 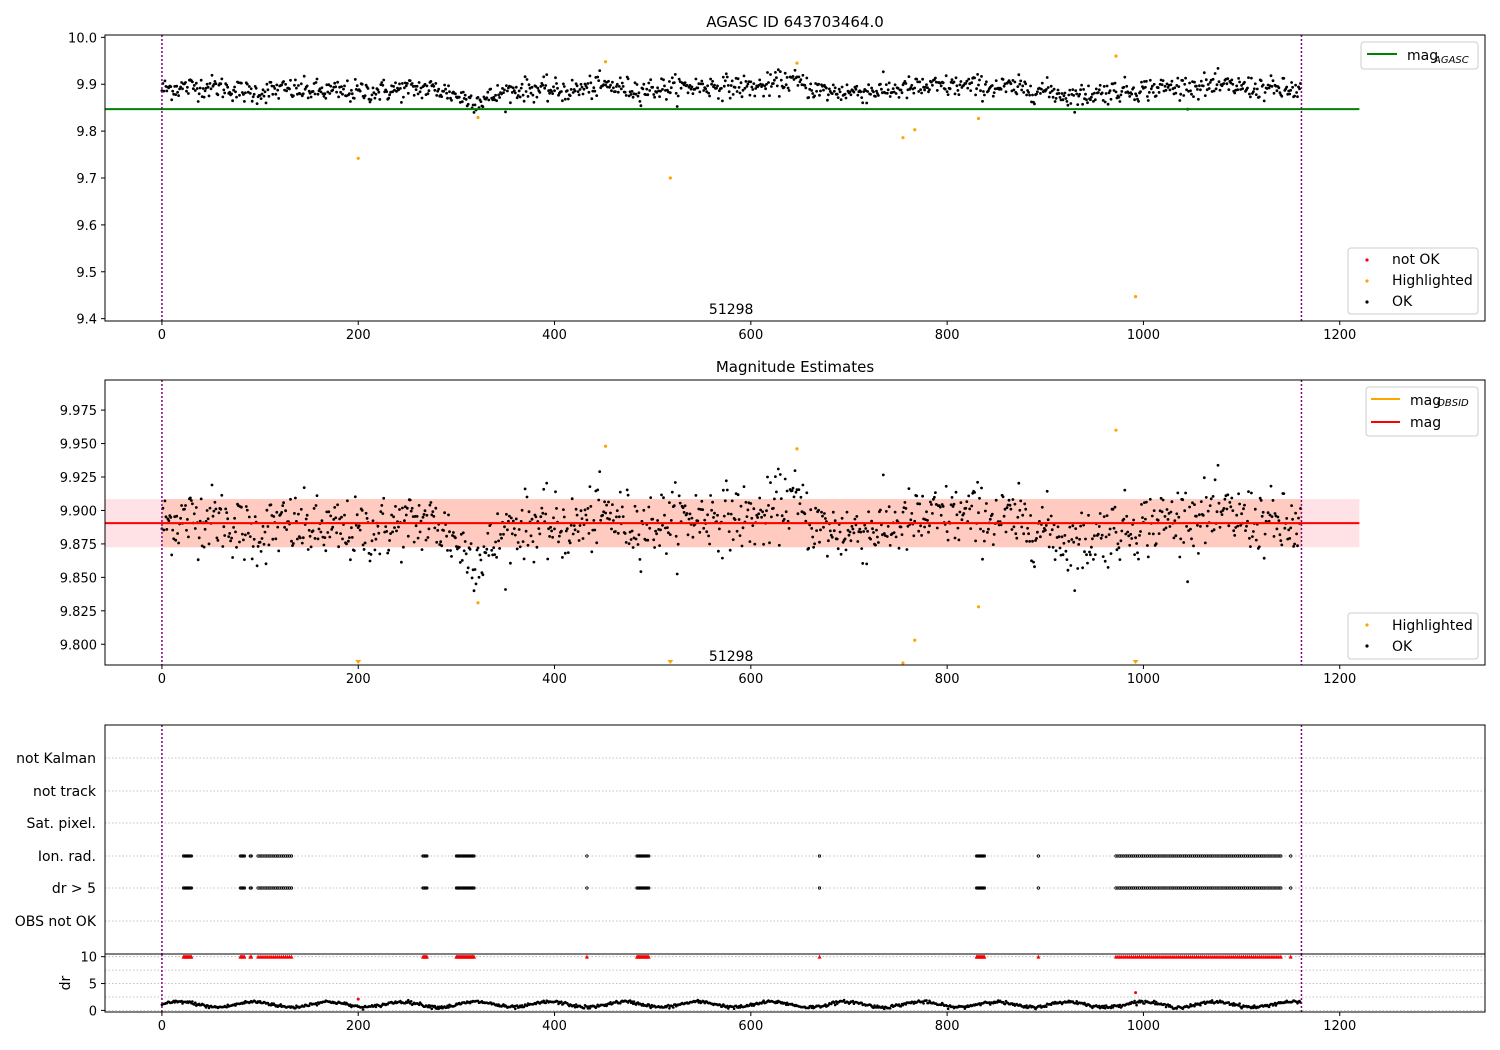 What do you see at coordinates (56, 759) in the screenshot?
I see `flag-row-label: not Kalman` at bounding box center [56, 759].